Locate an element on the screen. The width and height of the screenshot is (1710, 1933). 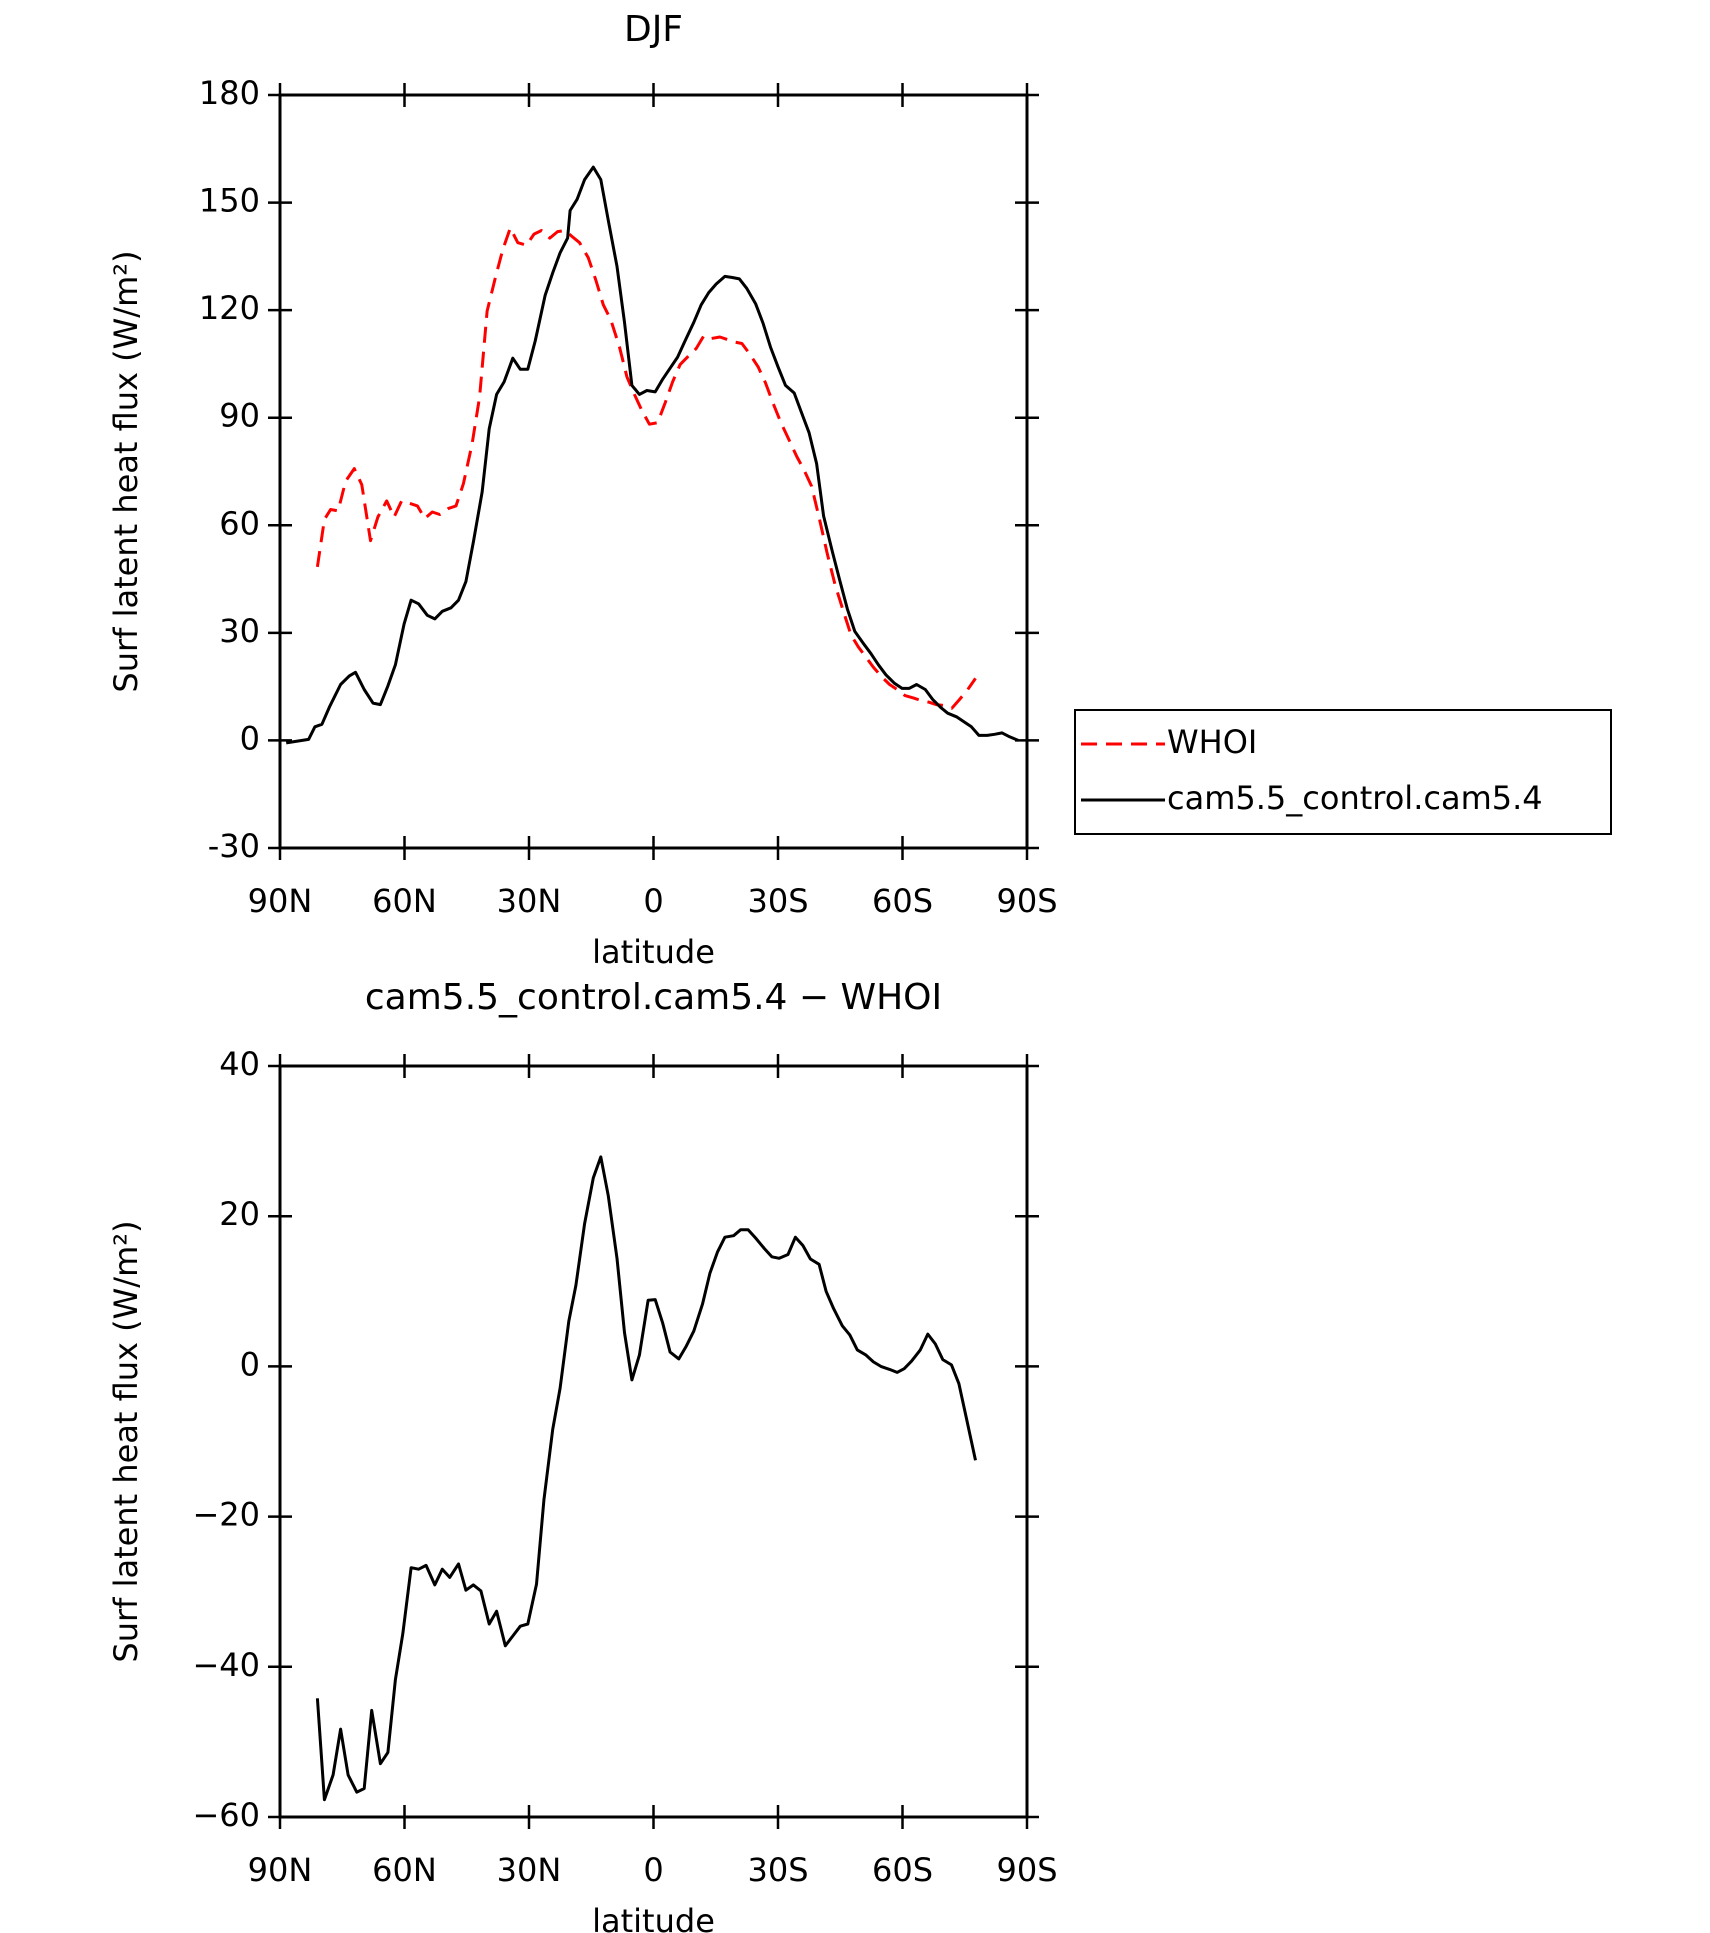
y-tick-label: 40 is located at coordinates (239, 1064).